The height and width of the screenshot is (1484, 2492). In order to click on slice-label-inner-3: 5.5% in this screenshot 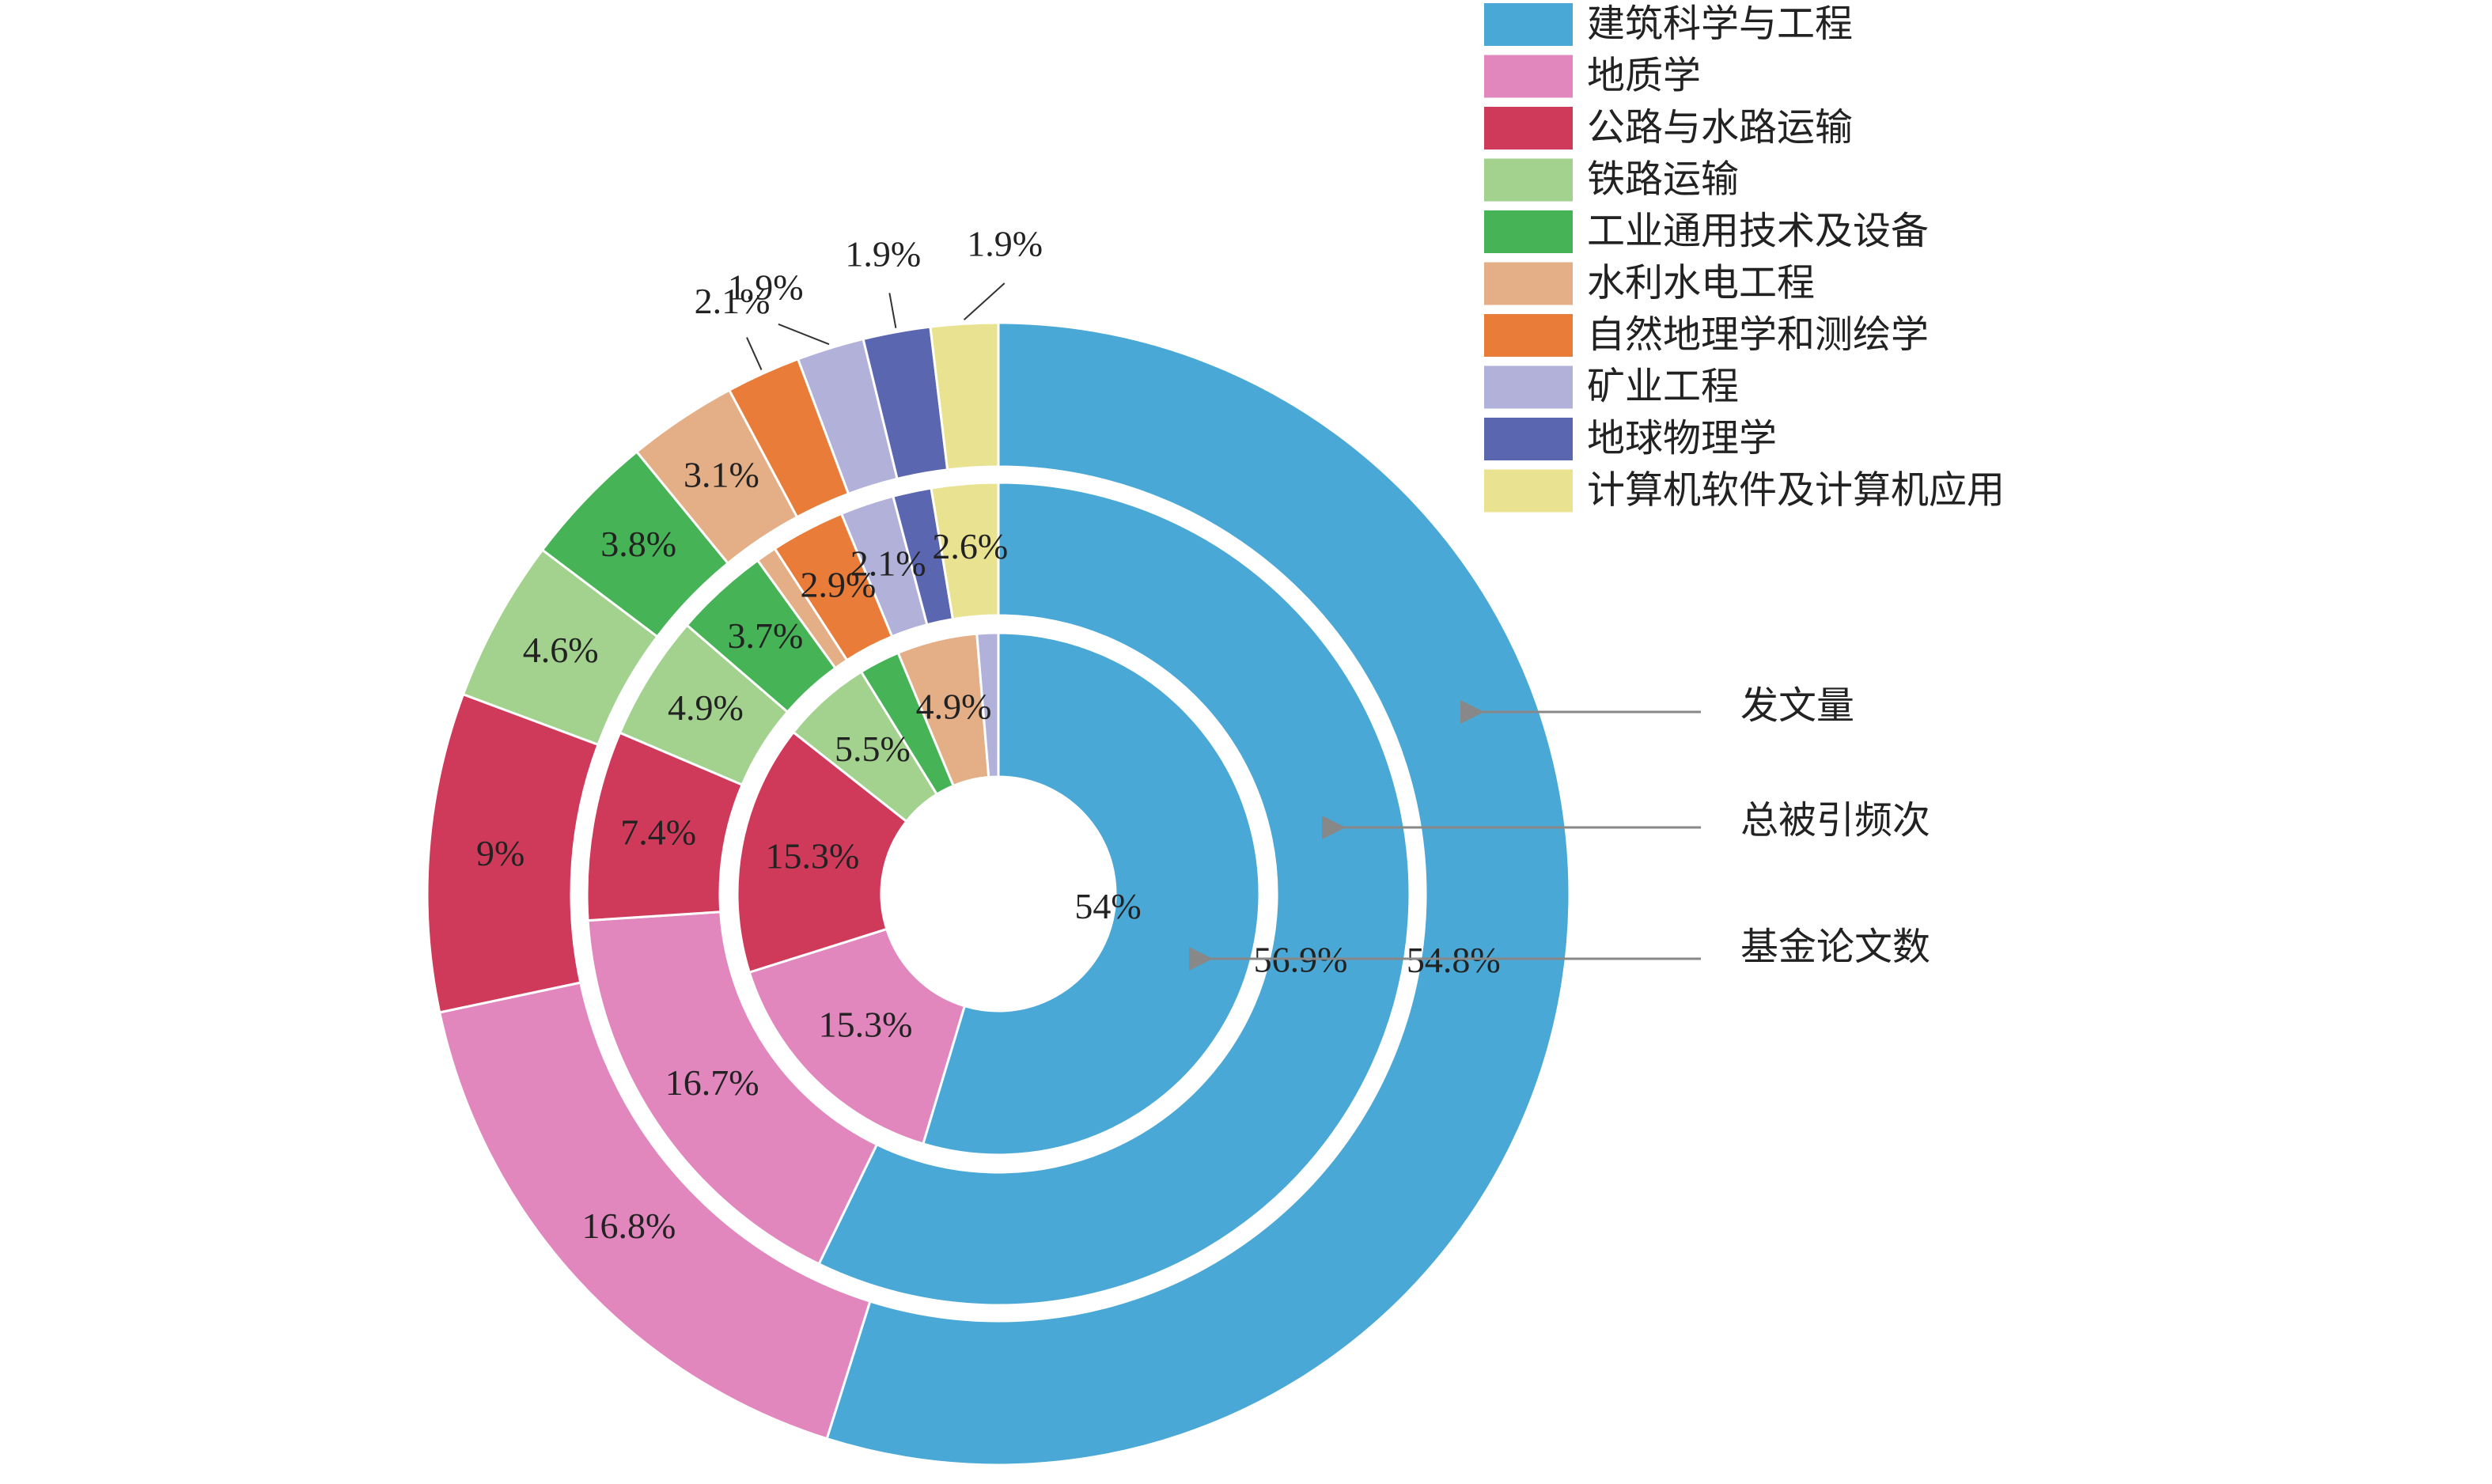, I will do `click(873, 749)`.